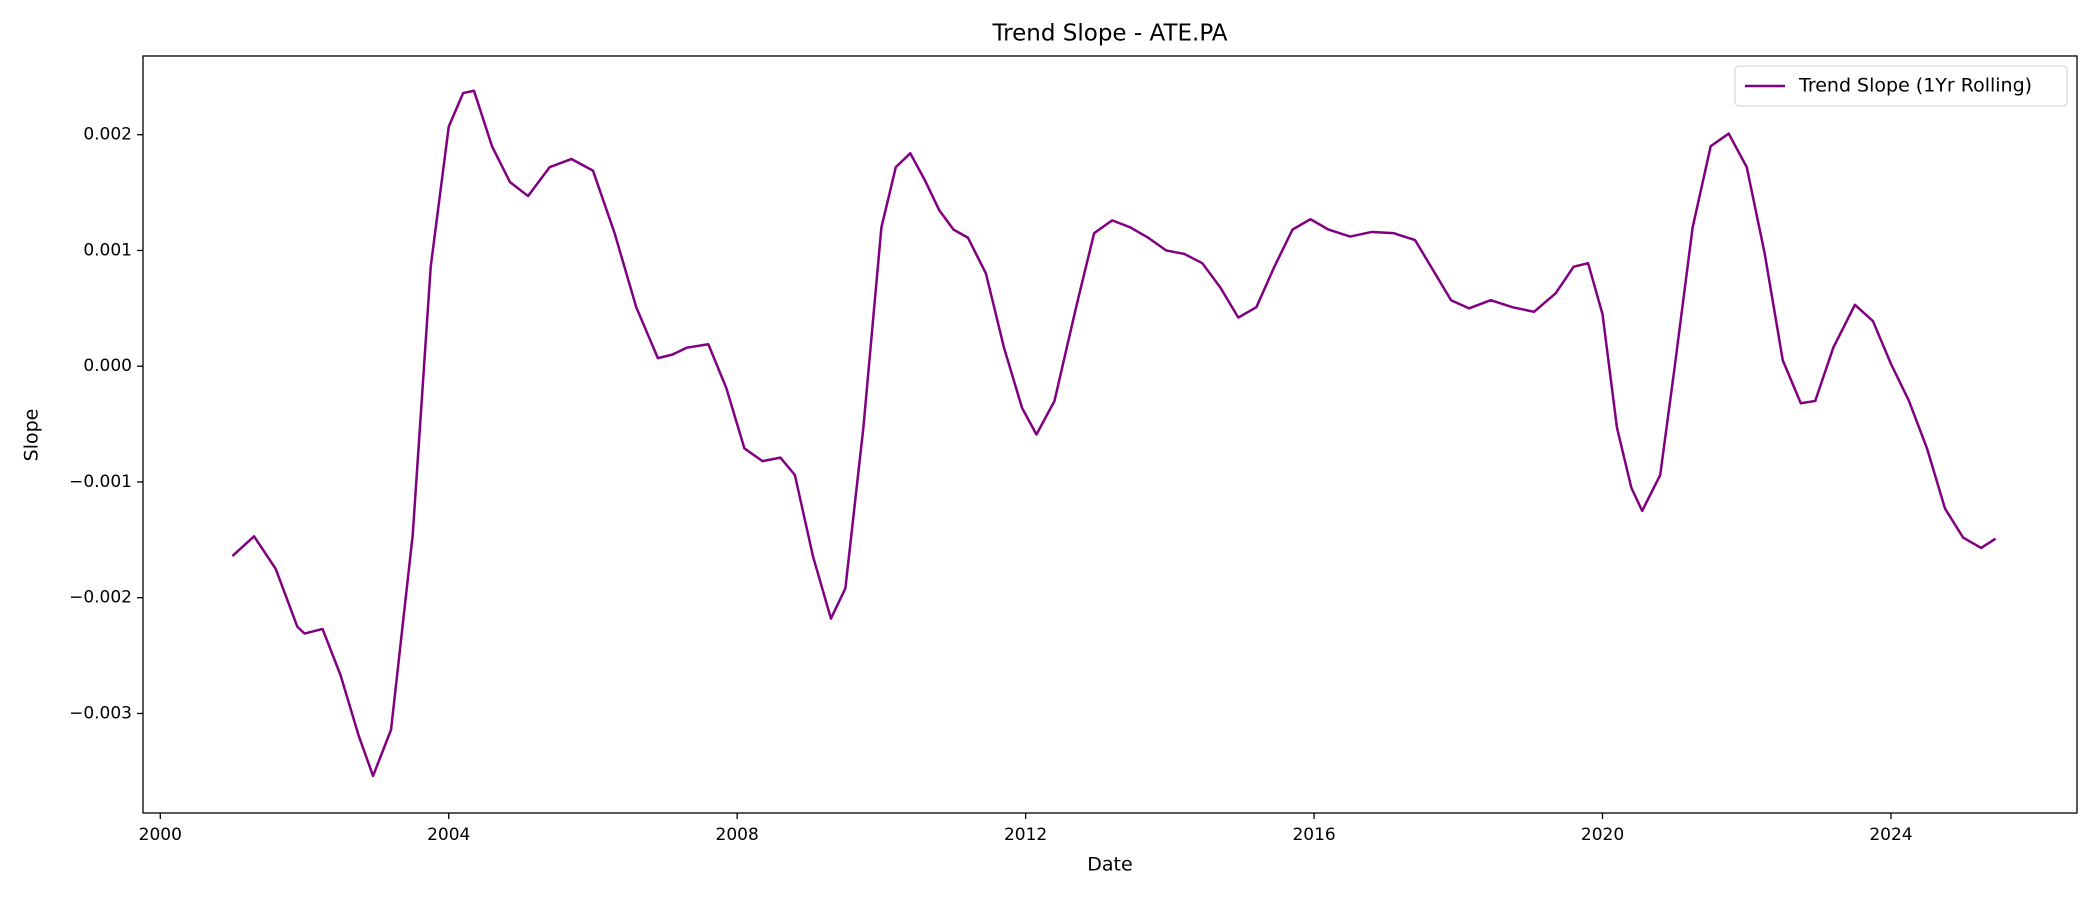  What do you see at coordinates (1313, 835) in the screenshot?
I see `x-tick-label: 2016` at bounding box center [1313, 835].